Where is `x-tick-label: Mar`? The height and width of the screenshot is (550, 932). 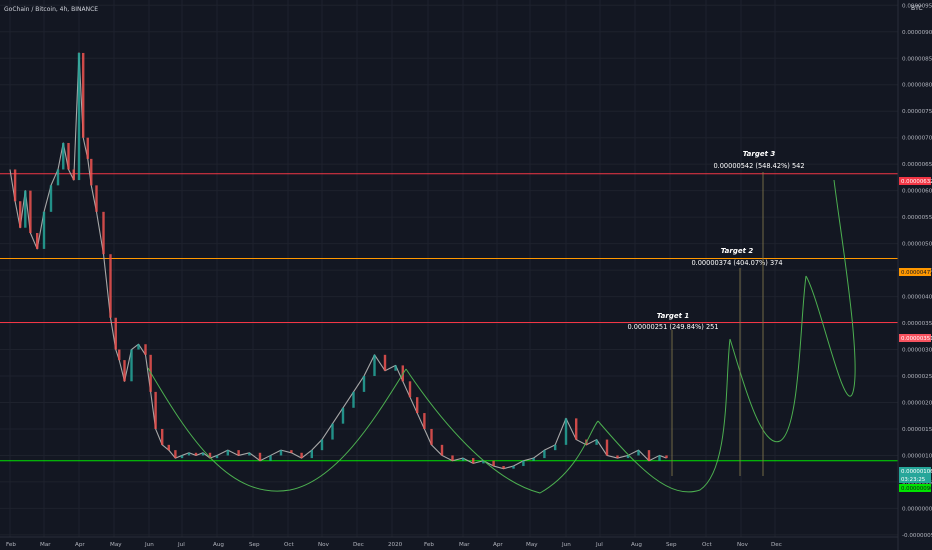
x-tick-label: Mar is located at coordinates (464, 545).